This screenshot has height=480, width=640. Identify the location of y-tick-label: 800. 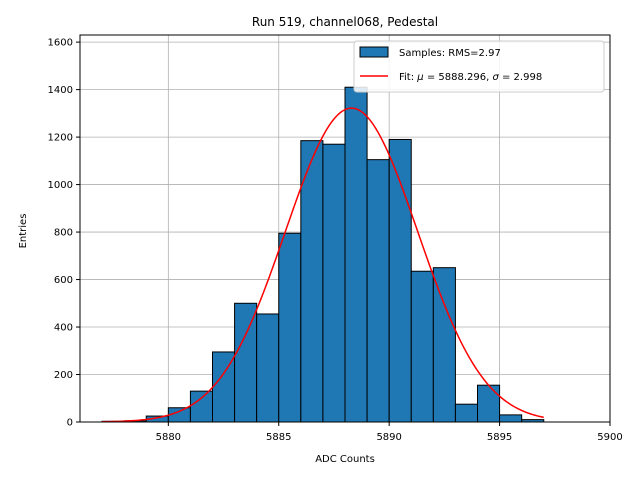
(63, 233).